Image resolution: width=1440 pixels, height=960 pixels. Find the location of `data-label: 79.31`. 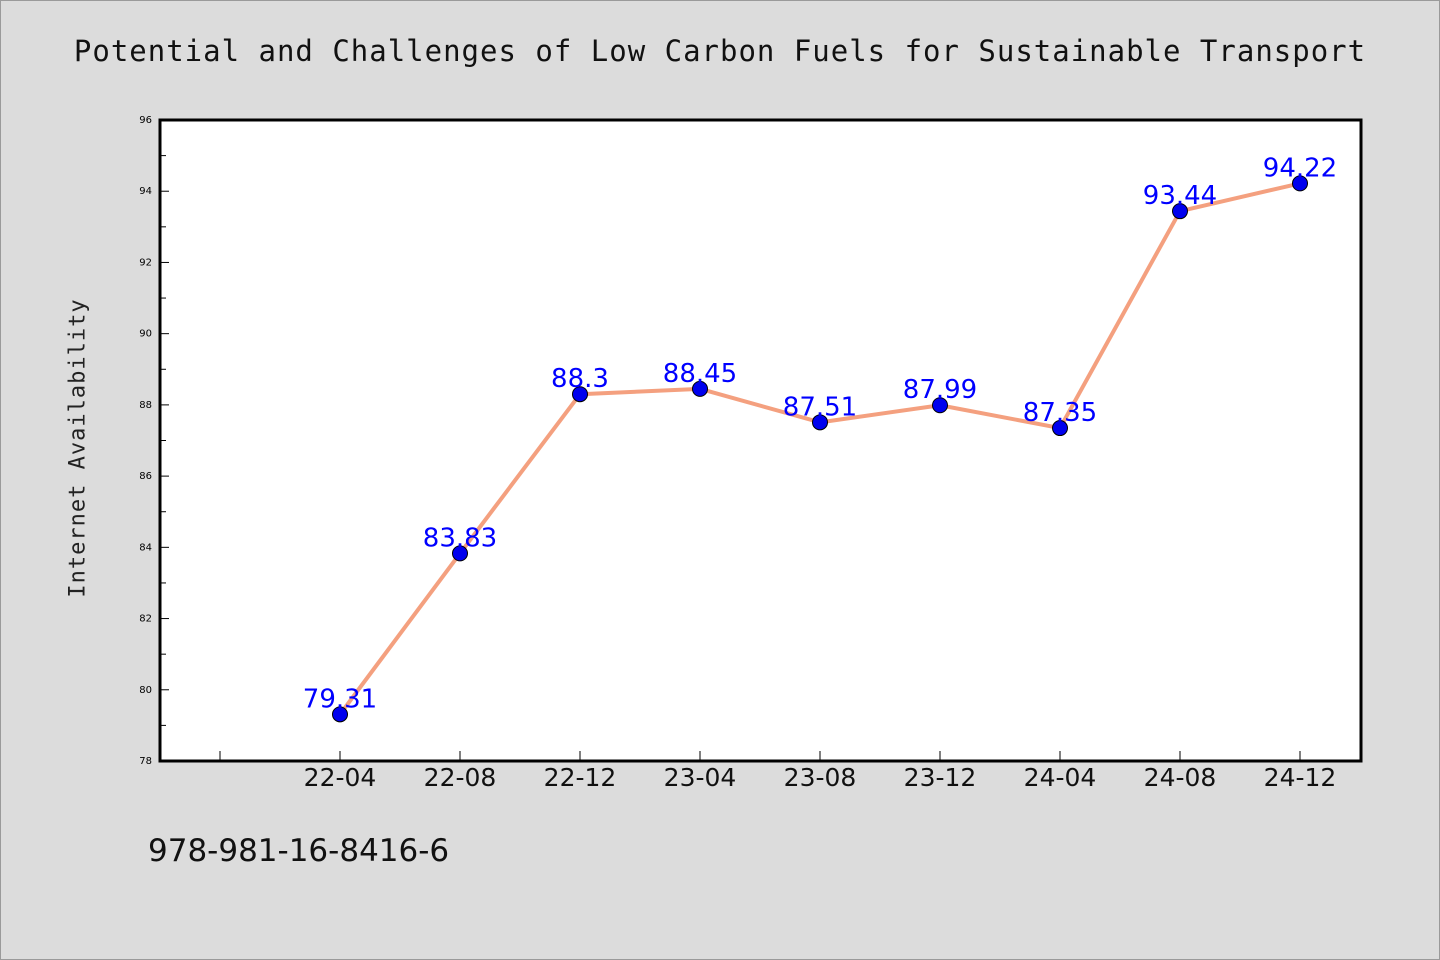

data-label: 79.31 is located at coordinates (340, 699).